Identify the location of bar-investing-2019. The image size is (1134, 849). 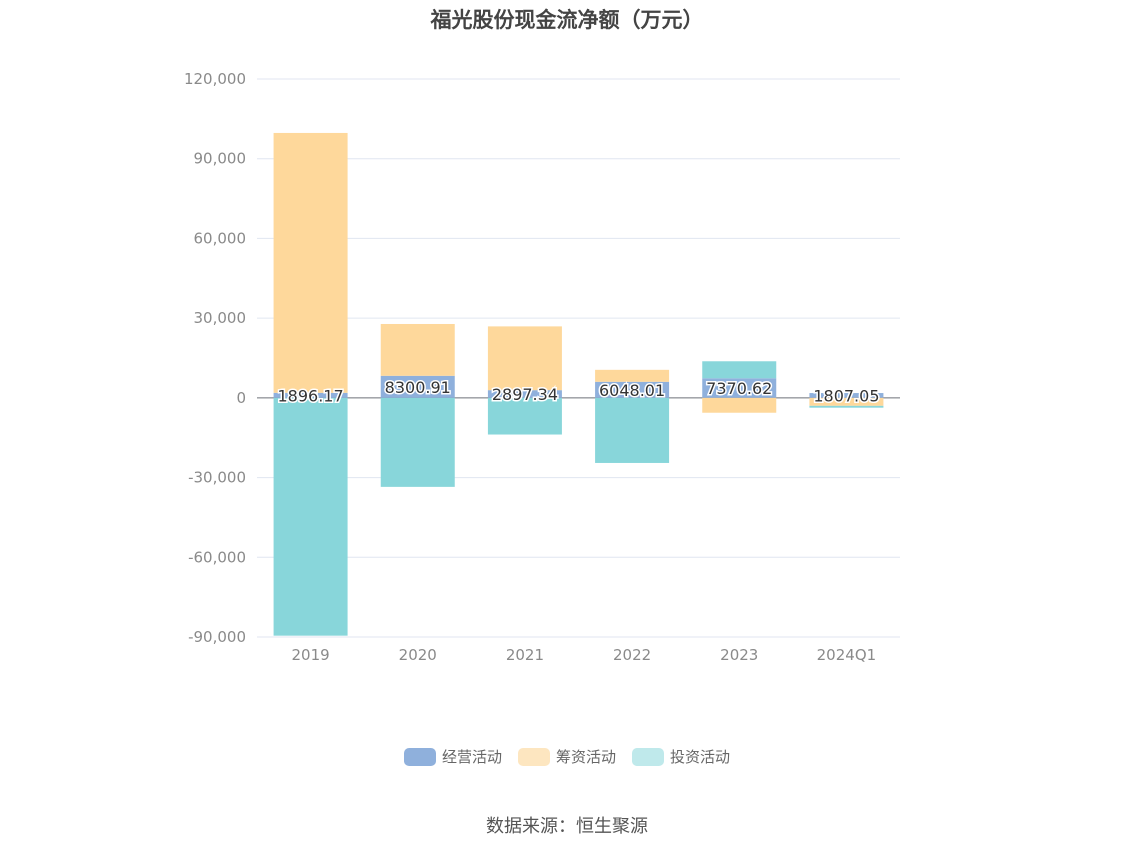
(310, 516).